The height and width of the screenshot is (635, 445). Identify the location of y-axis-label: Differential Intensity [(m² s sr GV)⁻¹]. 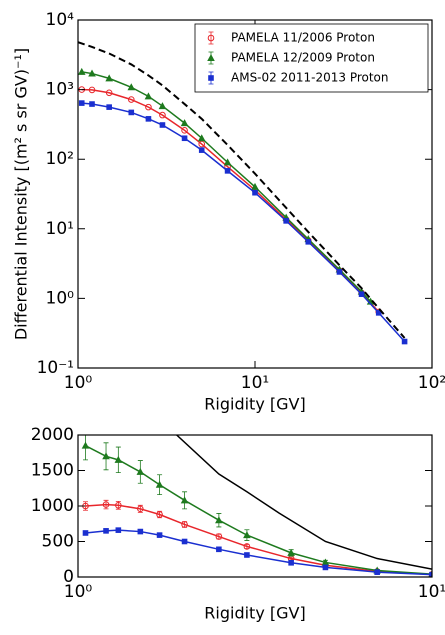
(21, 194).